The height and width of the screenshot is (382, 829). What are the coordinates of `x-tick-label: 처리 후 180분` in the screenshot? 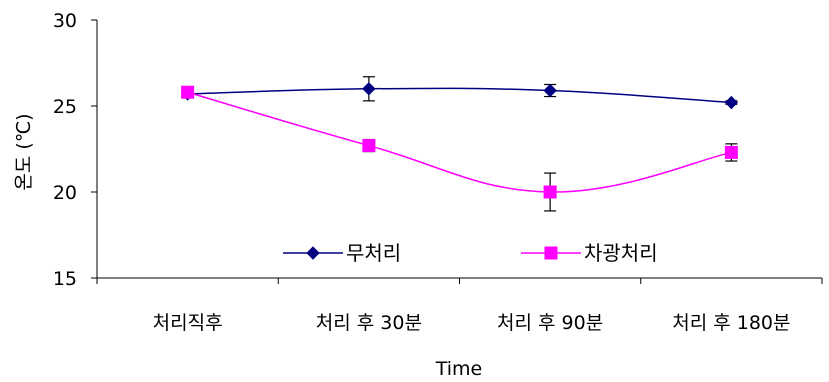 It's located at (731, 323).